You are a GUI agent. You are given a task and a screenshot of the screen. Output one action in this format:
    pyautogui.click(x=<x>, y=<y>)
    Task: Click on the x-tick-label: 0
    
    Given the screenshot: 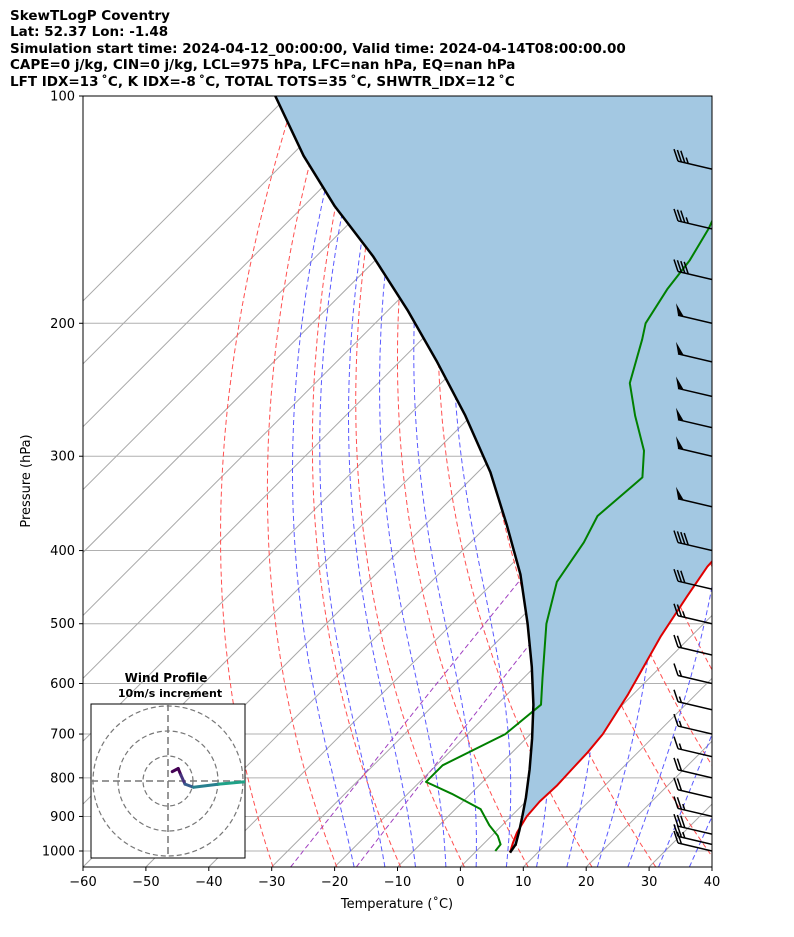 What is the action you would take?
    pyautogui.click(x=460, y=882)
    